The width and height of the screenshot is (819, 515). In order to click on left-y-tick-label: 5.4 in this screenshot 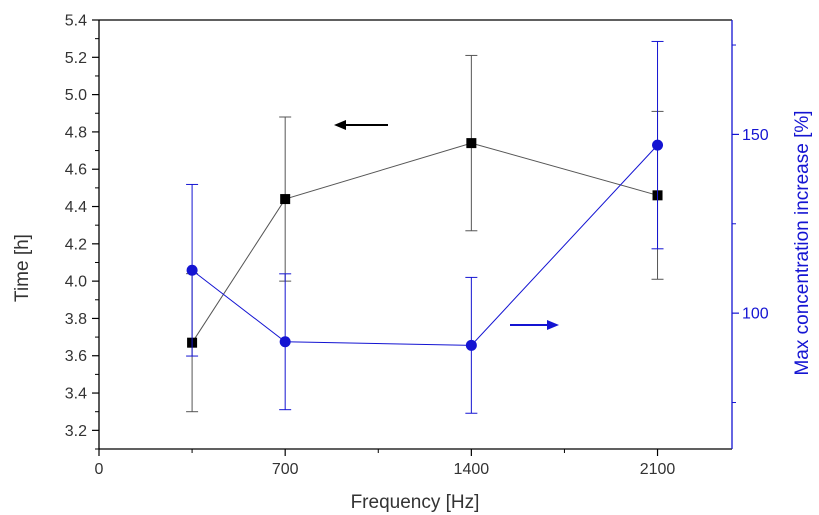, I will do `click(76, 21)`.